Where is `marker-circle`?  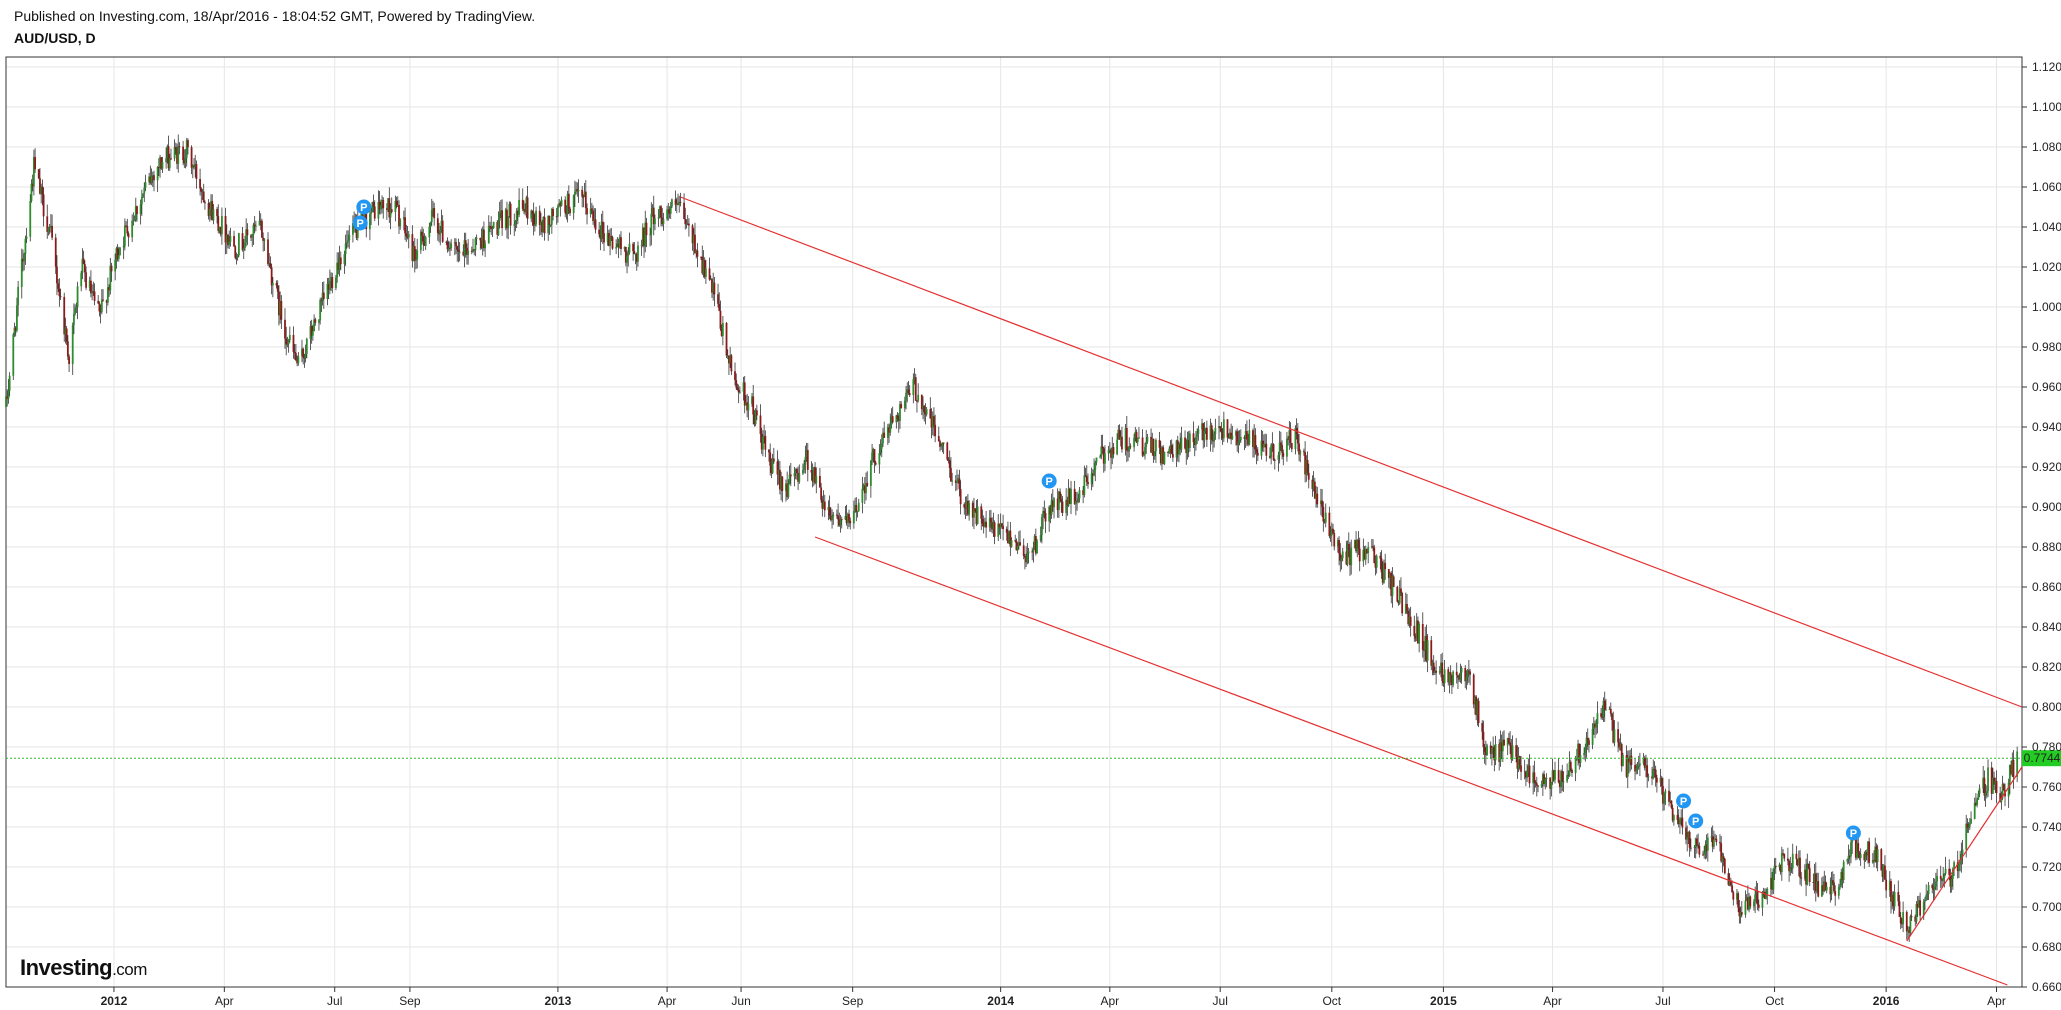
marker-circle is located at coordinates (1853, 833).